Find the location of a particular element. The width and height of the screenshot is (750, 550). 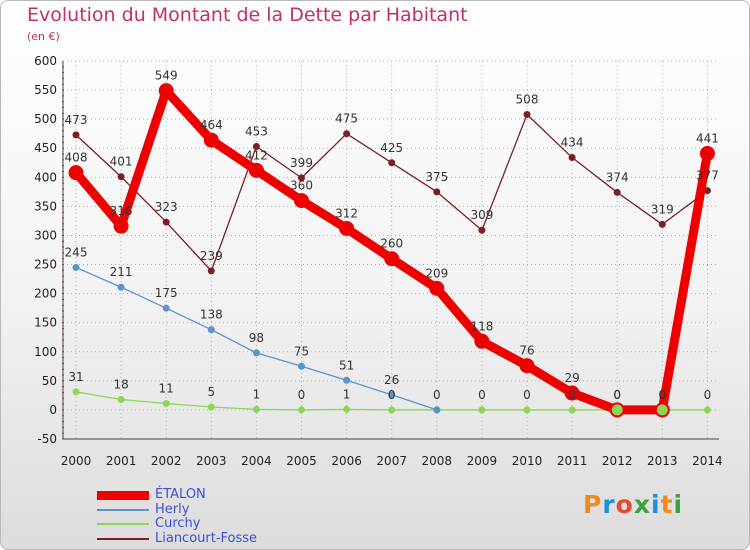

data-label-curchy: 5 is located at coordinates (211, 392).